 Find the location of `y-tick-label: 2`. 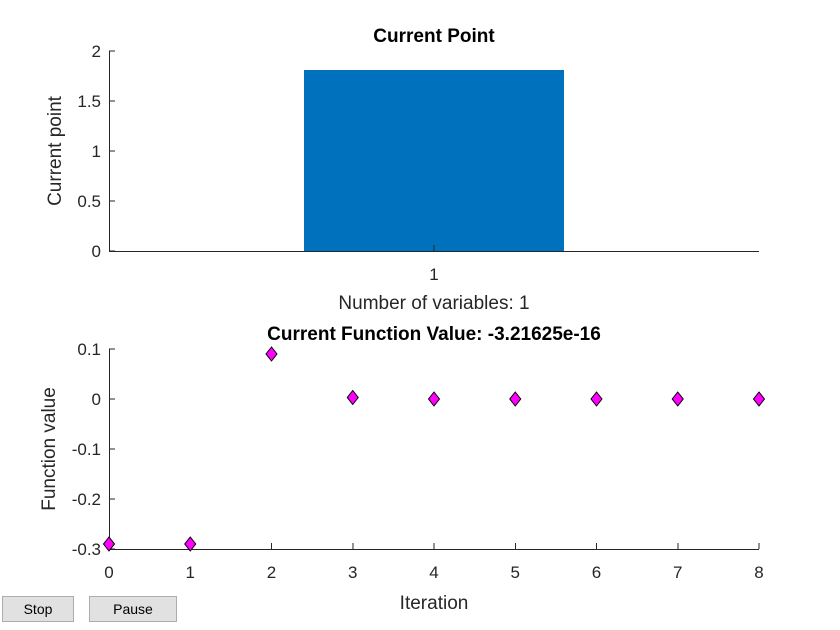

y-tick-label: 2 is located at coordinates (96, 51).